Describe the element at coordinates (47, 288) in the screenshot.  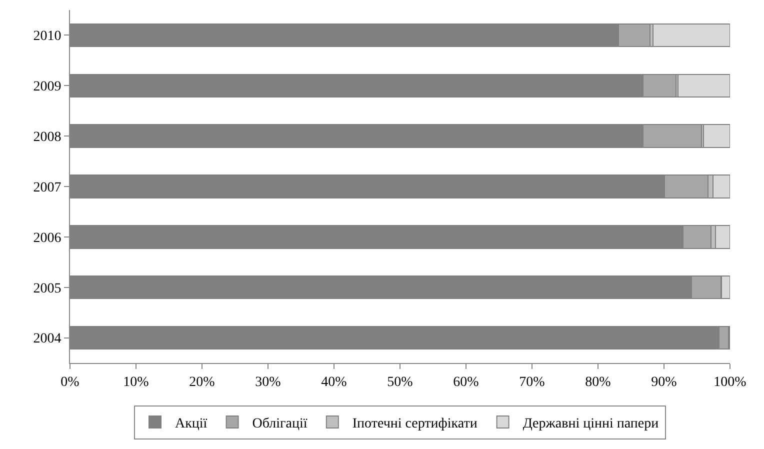
I see `y-tick-label: 2005` at that location.